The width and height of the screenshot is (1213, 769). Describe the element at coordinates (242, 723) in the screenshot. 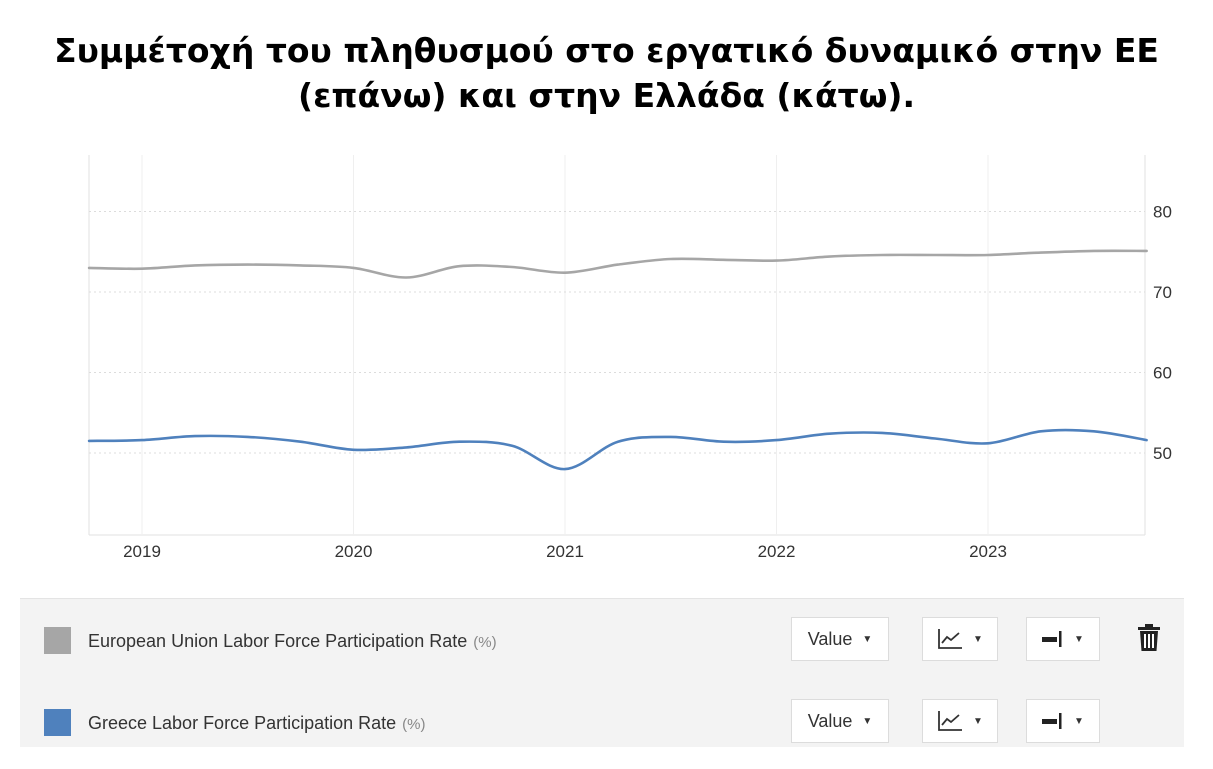

I see `series-name: Greece Labor Force Participation Rate` at that location.